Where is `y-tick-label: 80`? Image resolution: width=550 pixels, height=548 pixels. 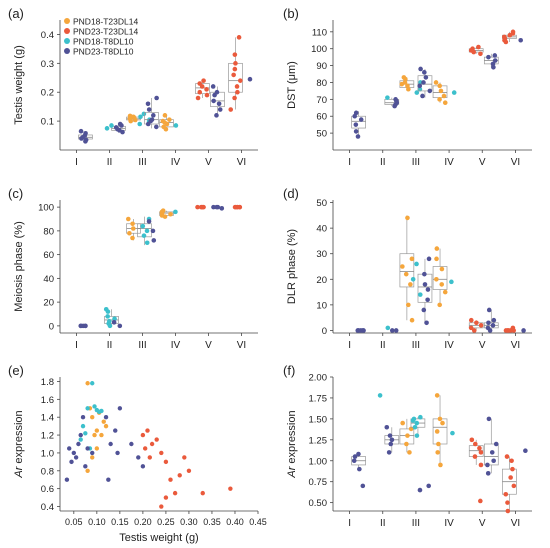 y-tick-label: 80 is located at coordinates (321, 83).